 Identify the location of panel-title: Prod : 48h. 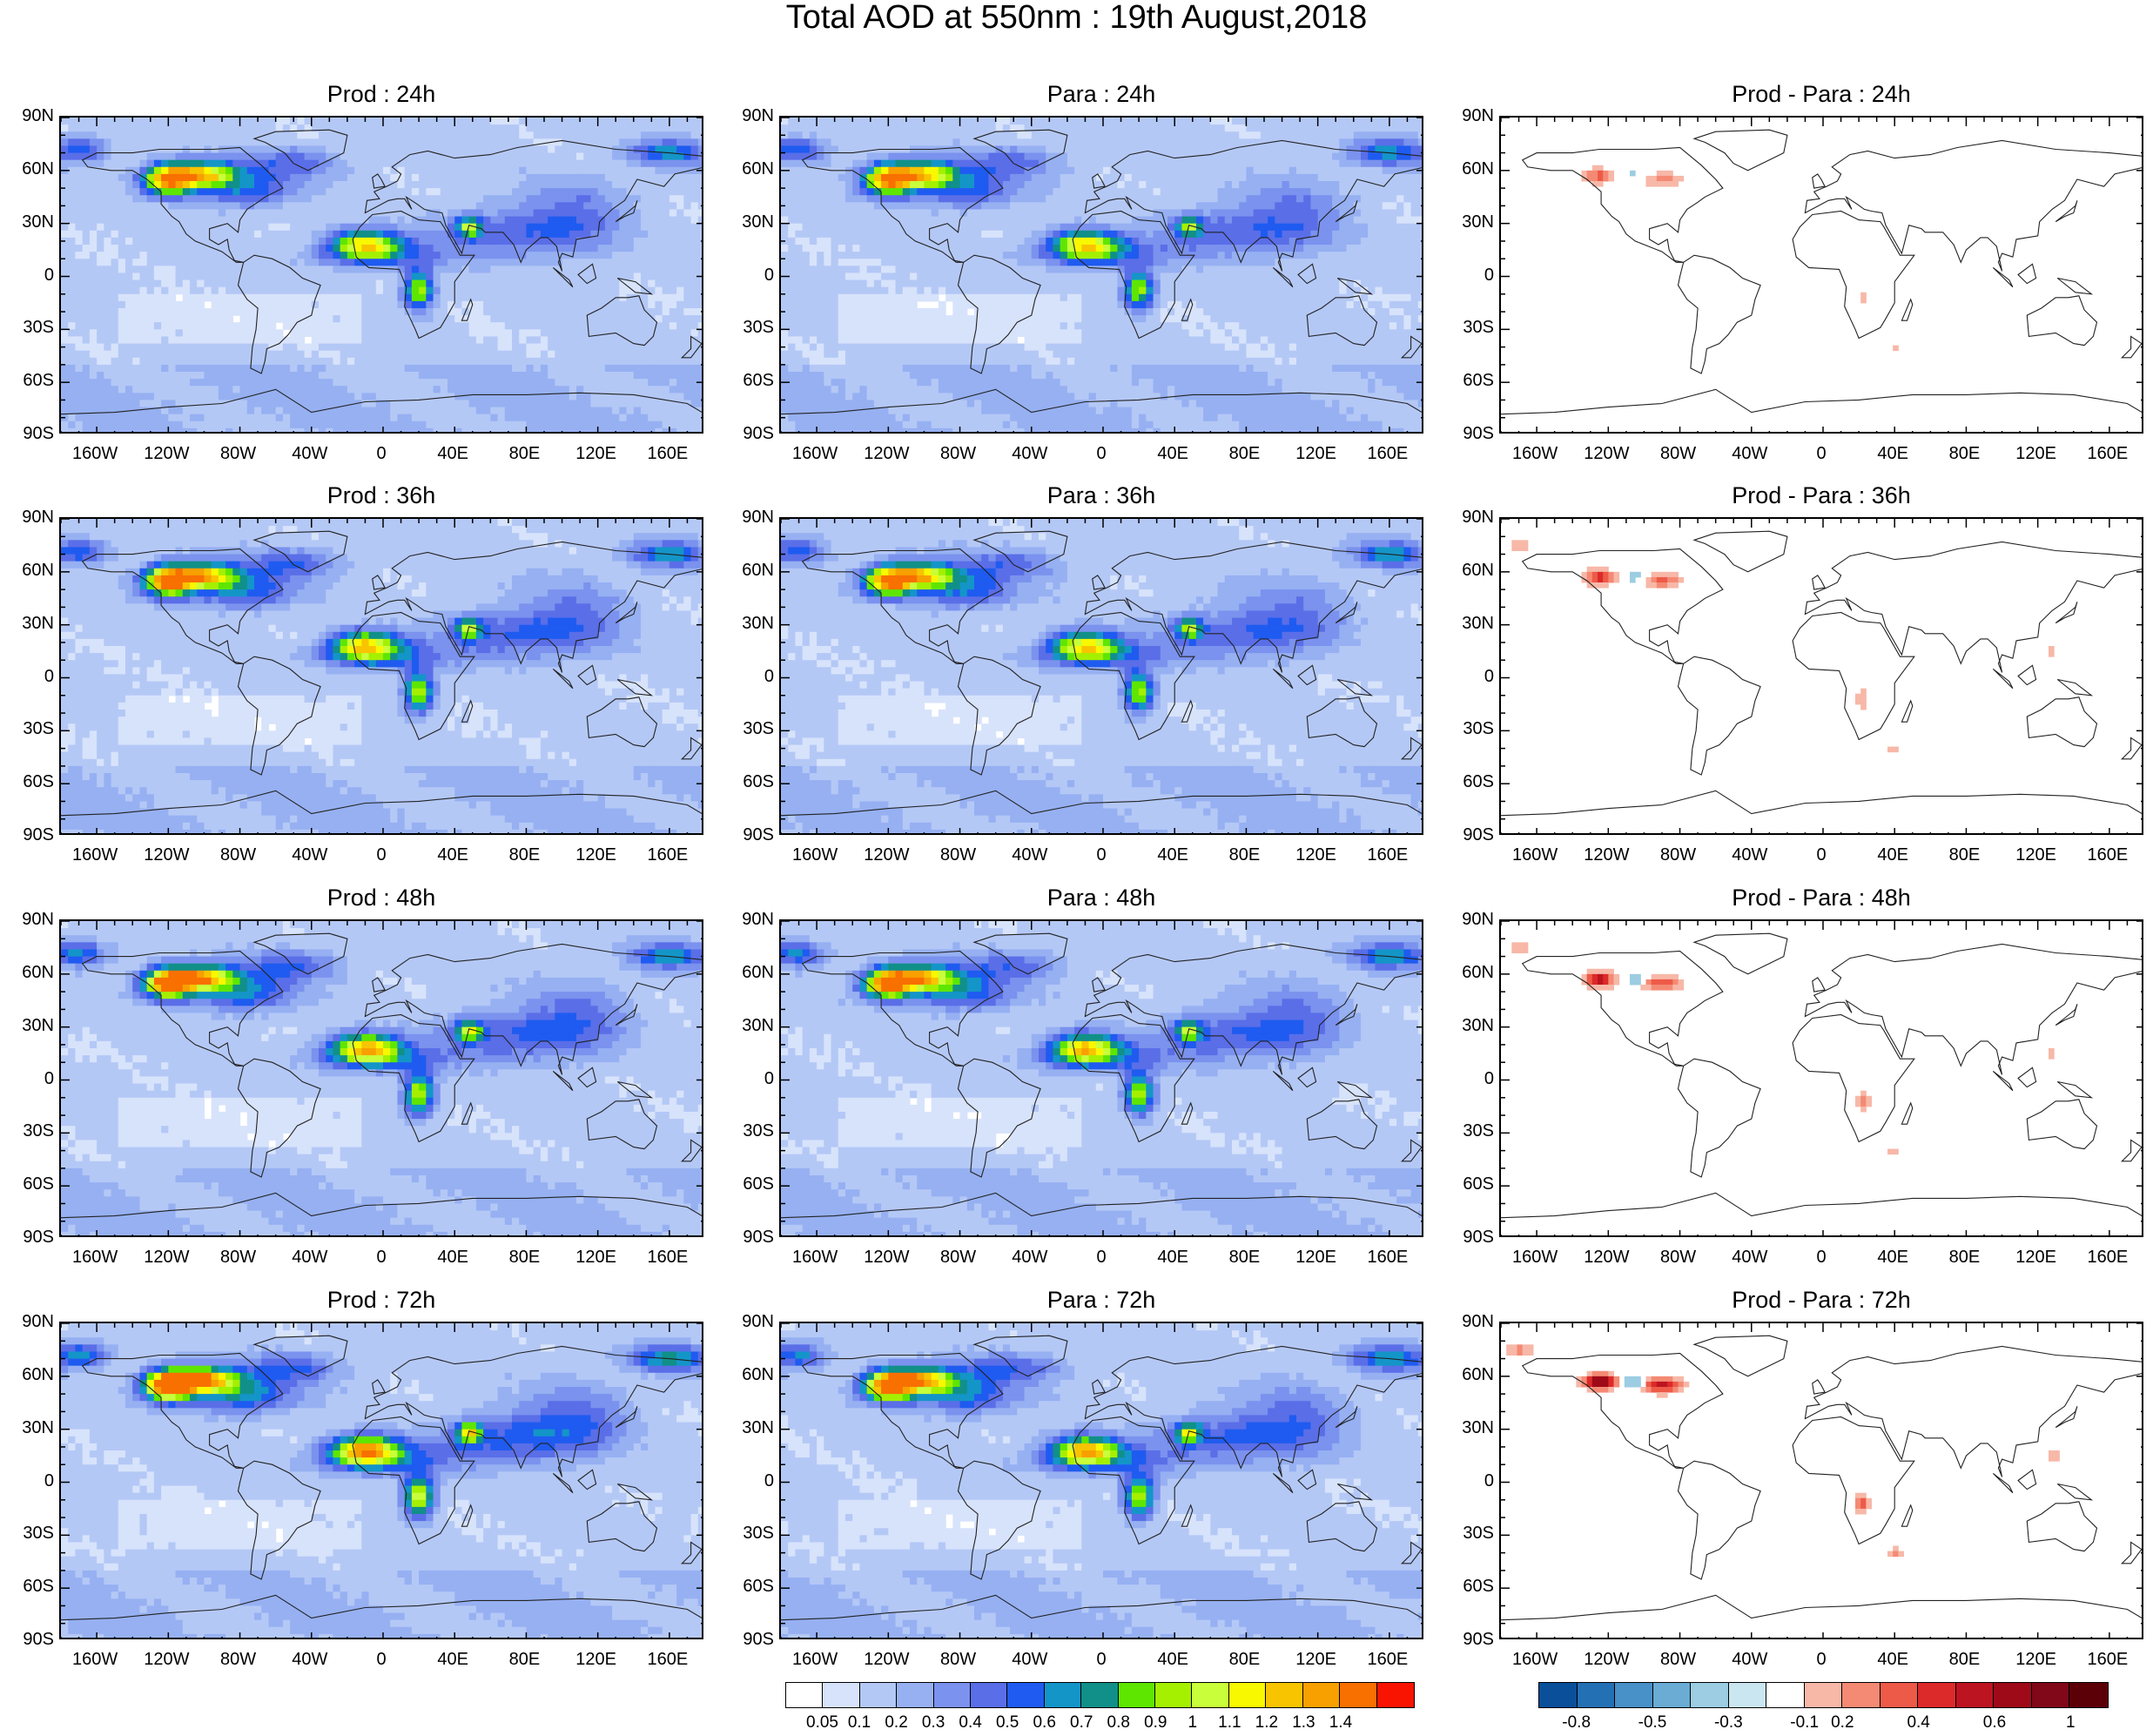
(381, 898).